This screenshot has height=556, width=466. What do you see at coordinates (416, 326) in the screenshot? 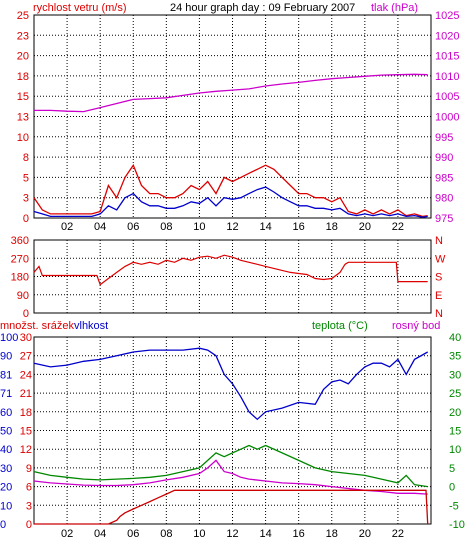
I see `dew-point-axis-title: rosný bod` at bounding box center [416, 326].